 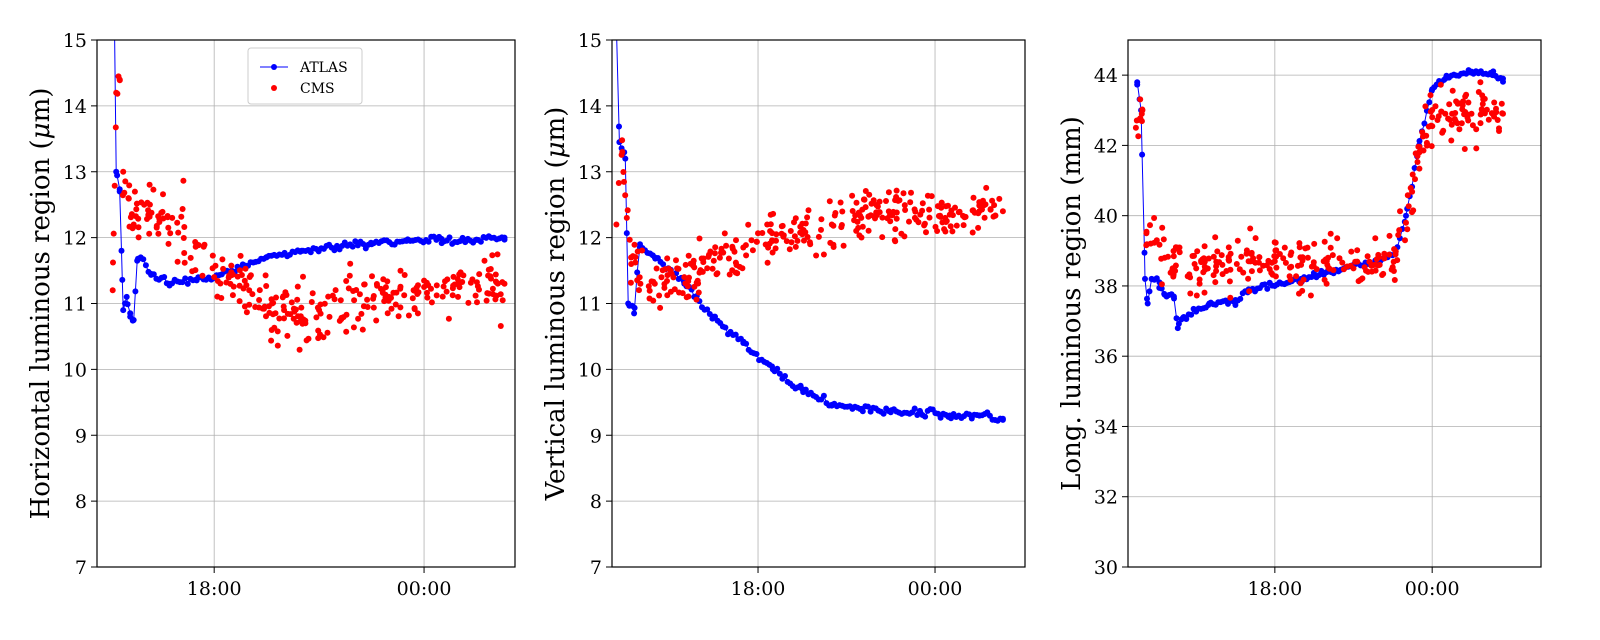 What do you see at coordinates (596, 436) in the screenshot?
I see `y-tick-label: 9` at bounding box center [596, 436].